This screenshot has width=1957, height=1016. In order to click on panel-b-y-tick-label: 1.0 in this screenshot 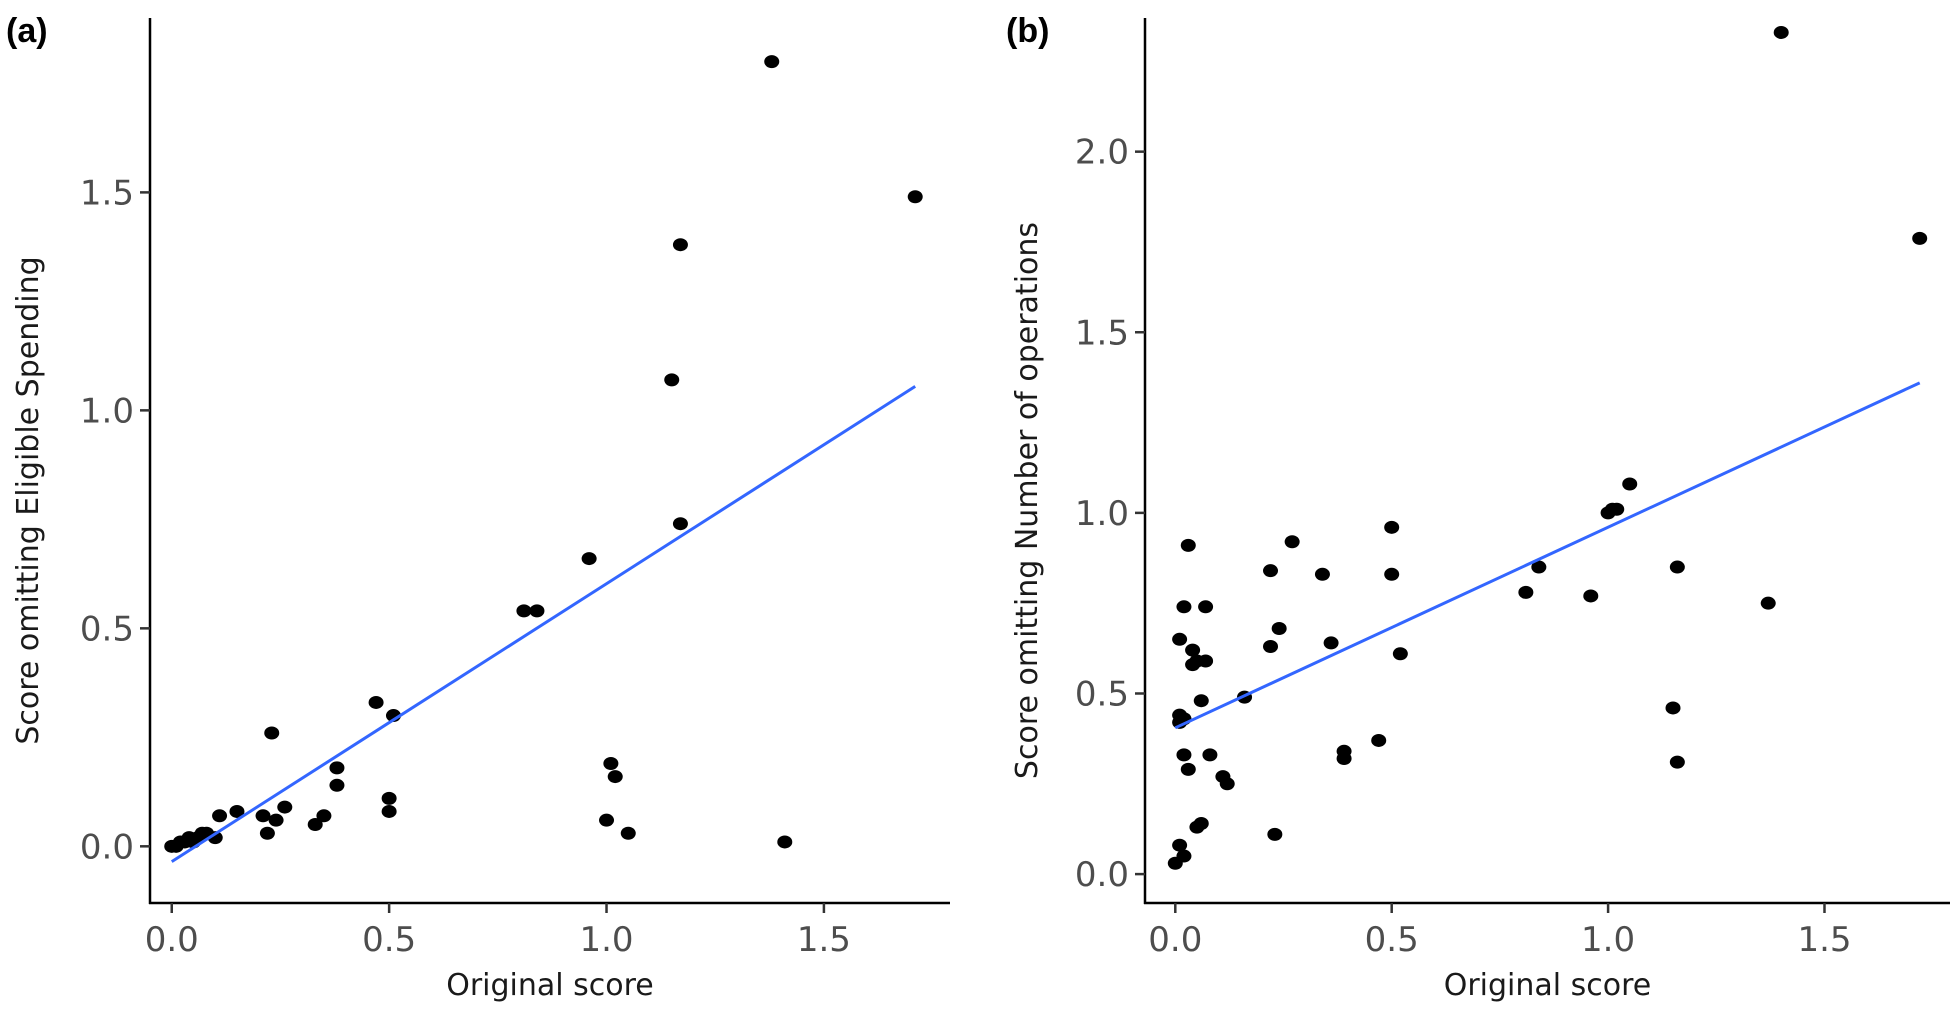, I will do `click(1102, 514)`.